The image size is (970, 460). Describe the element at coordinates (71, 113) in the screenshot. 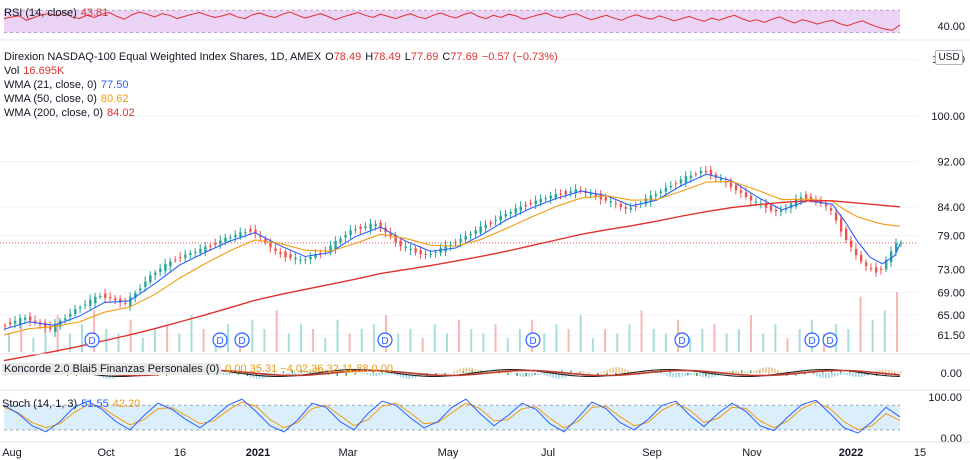

I see `wma200-legend: WMA (200, close, 0) 84.02` at that location.